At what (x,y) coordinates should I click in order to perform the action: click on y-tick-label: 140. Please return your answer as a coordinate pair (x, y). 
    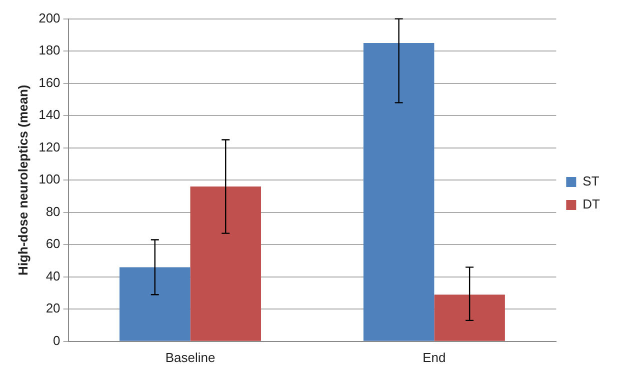
    Looking at the image, I should click on (49, 114).